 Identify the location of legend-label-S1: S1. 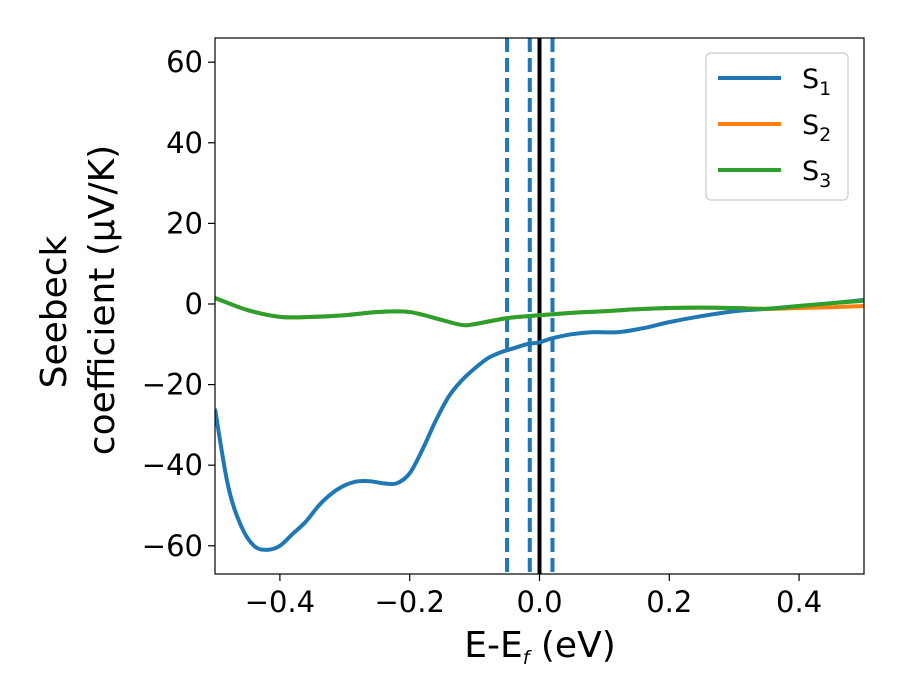
(816, 82).